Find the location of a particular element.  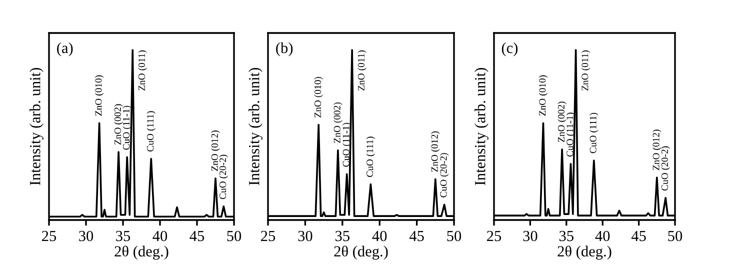

annotation: (a) is located at coordinates (65, 49).